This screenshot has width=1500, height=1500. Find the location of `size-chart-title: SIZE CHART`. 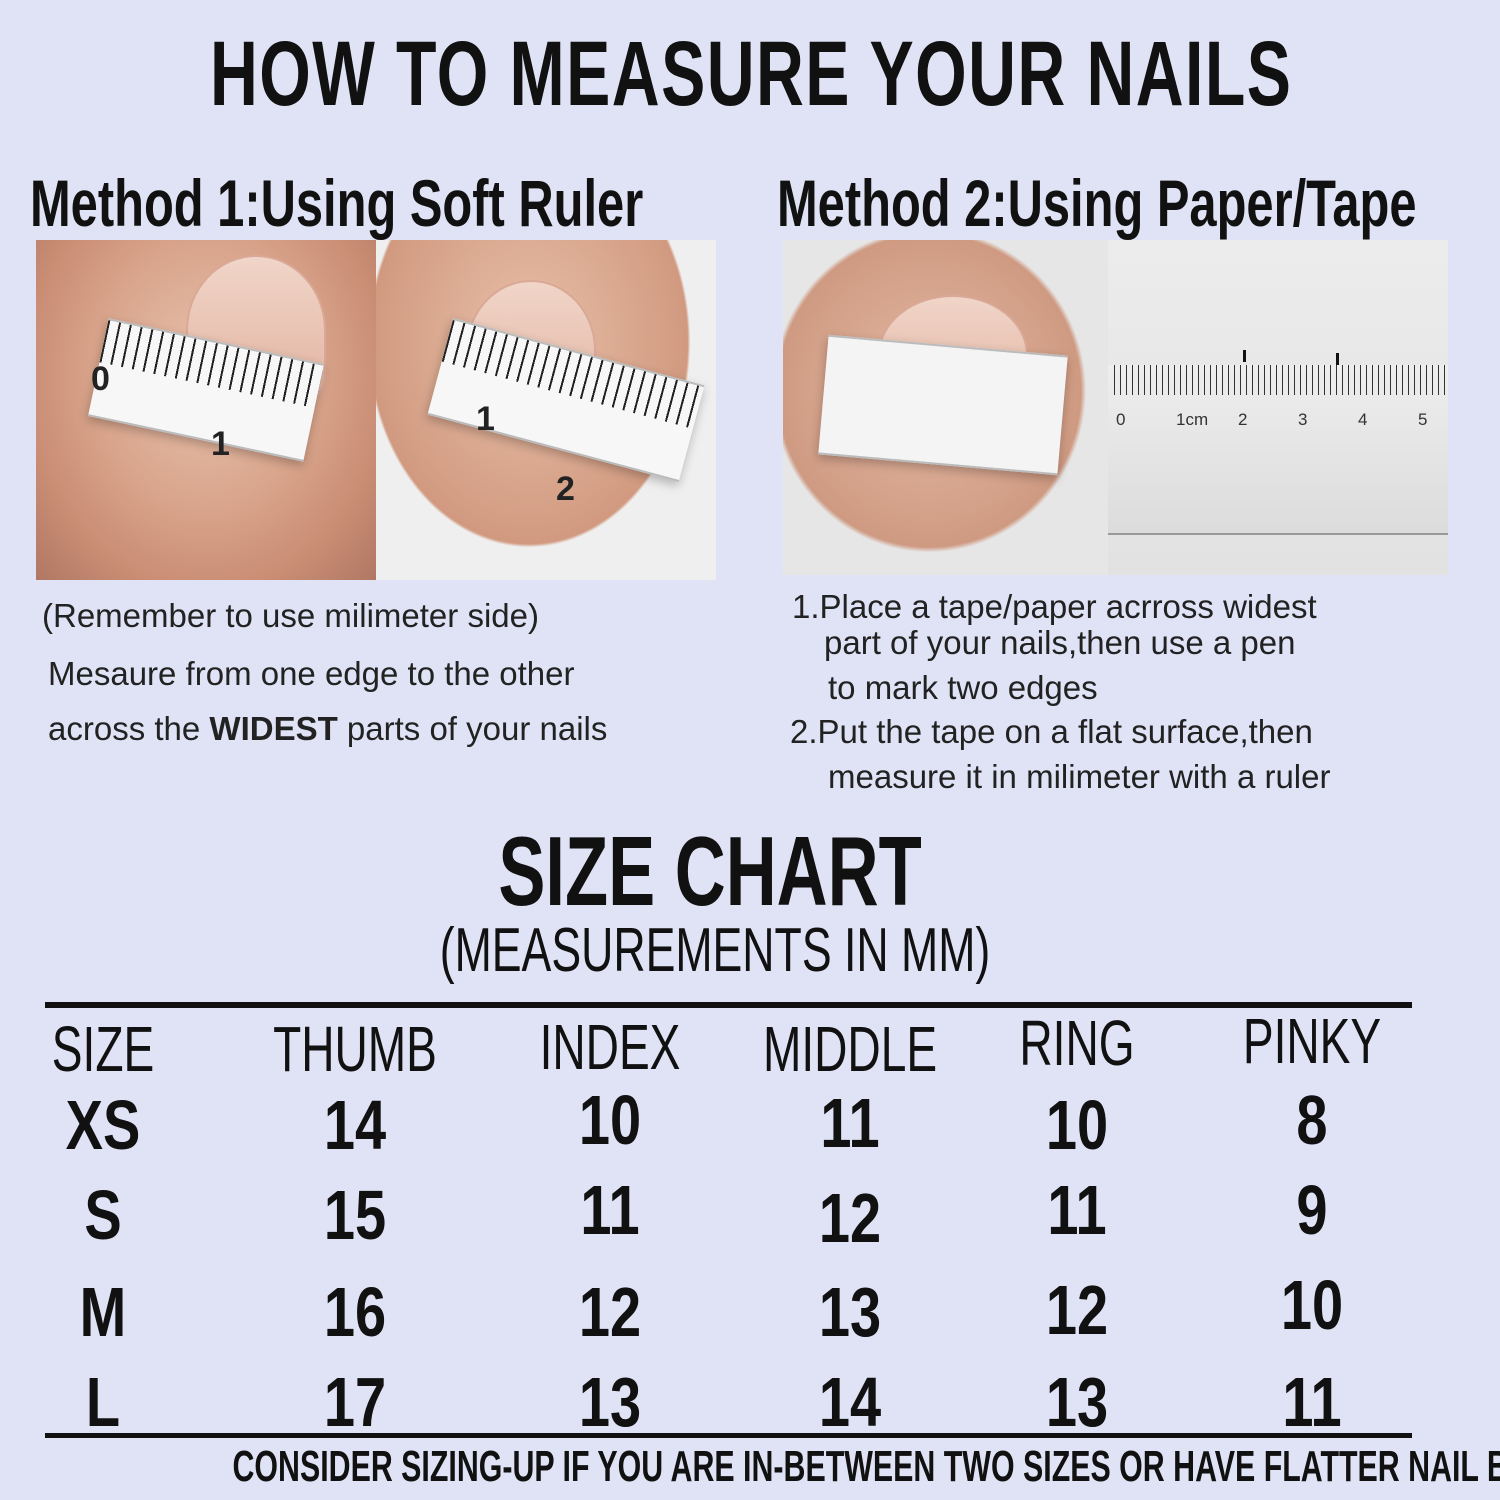

size-chart-title: SIZE CHART is located at coordinates (710, 871).